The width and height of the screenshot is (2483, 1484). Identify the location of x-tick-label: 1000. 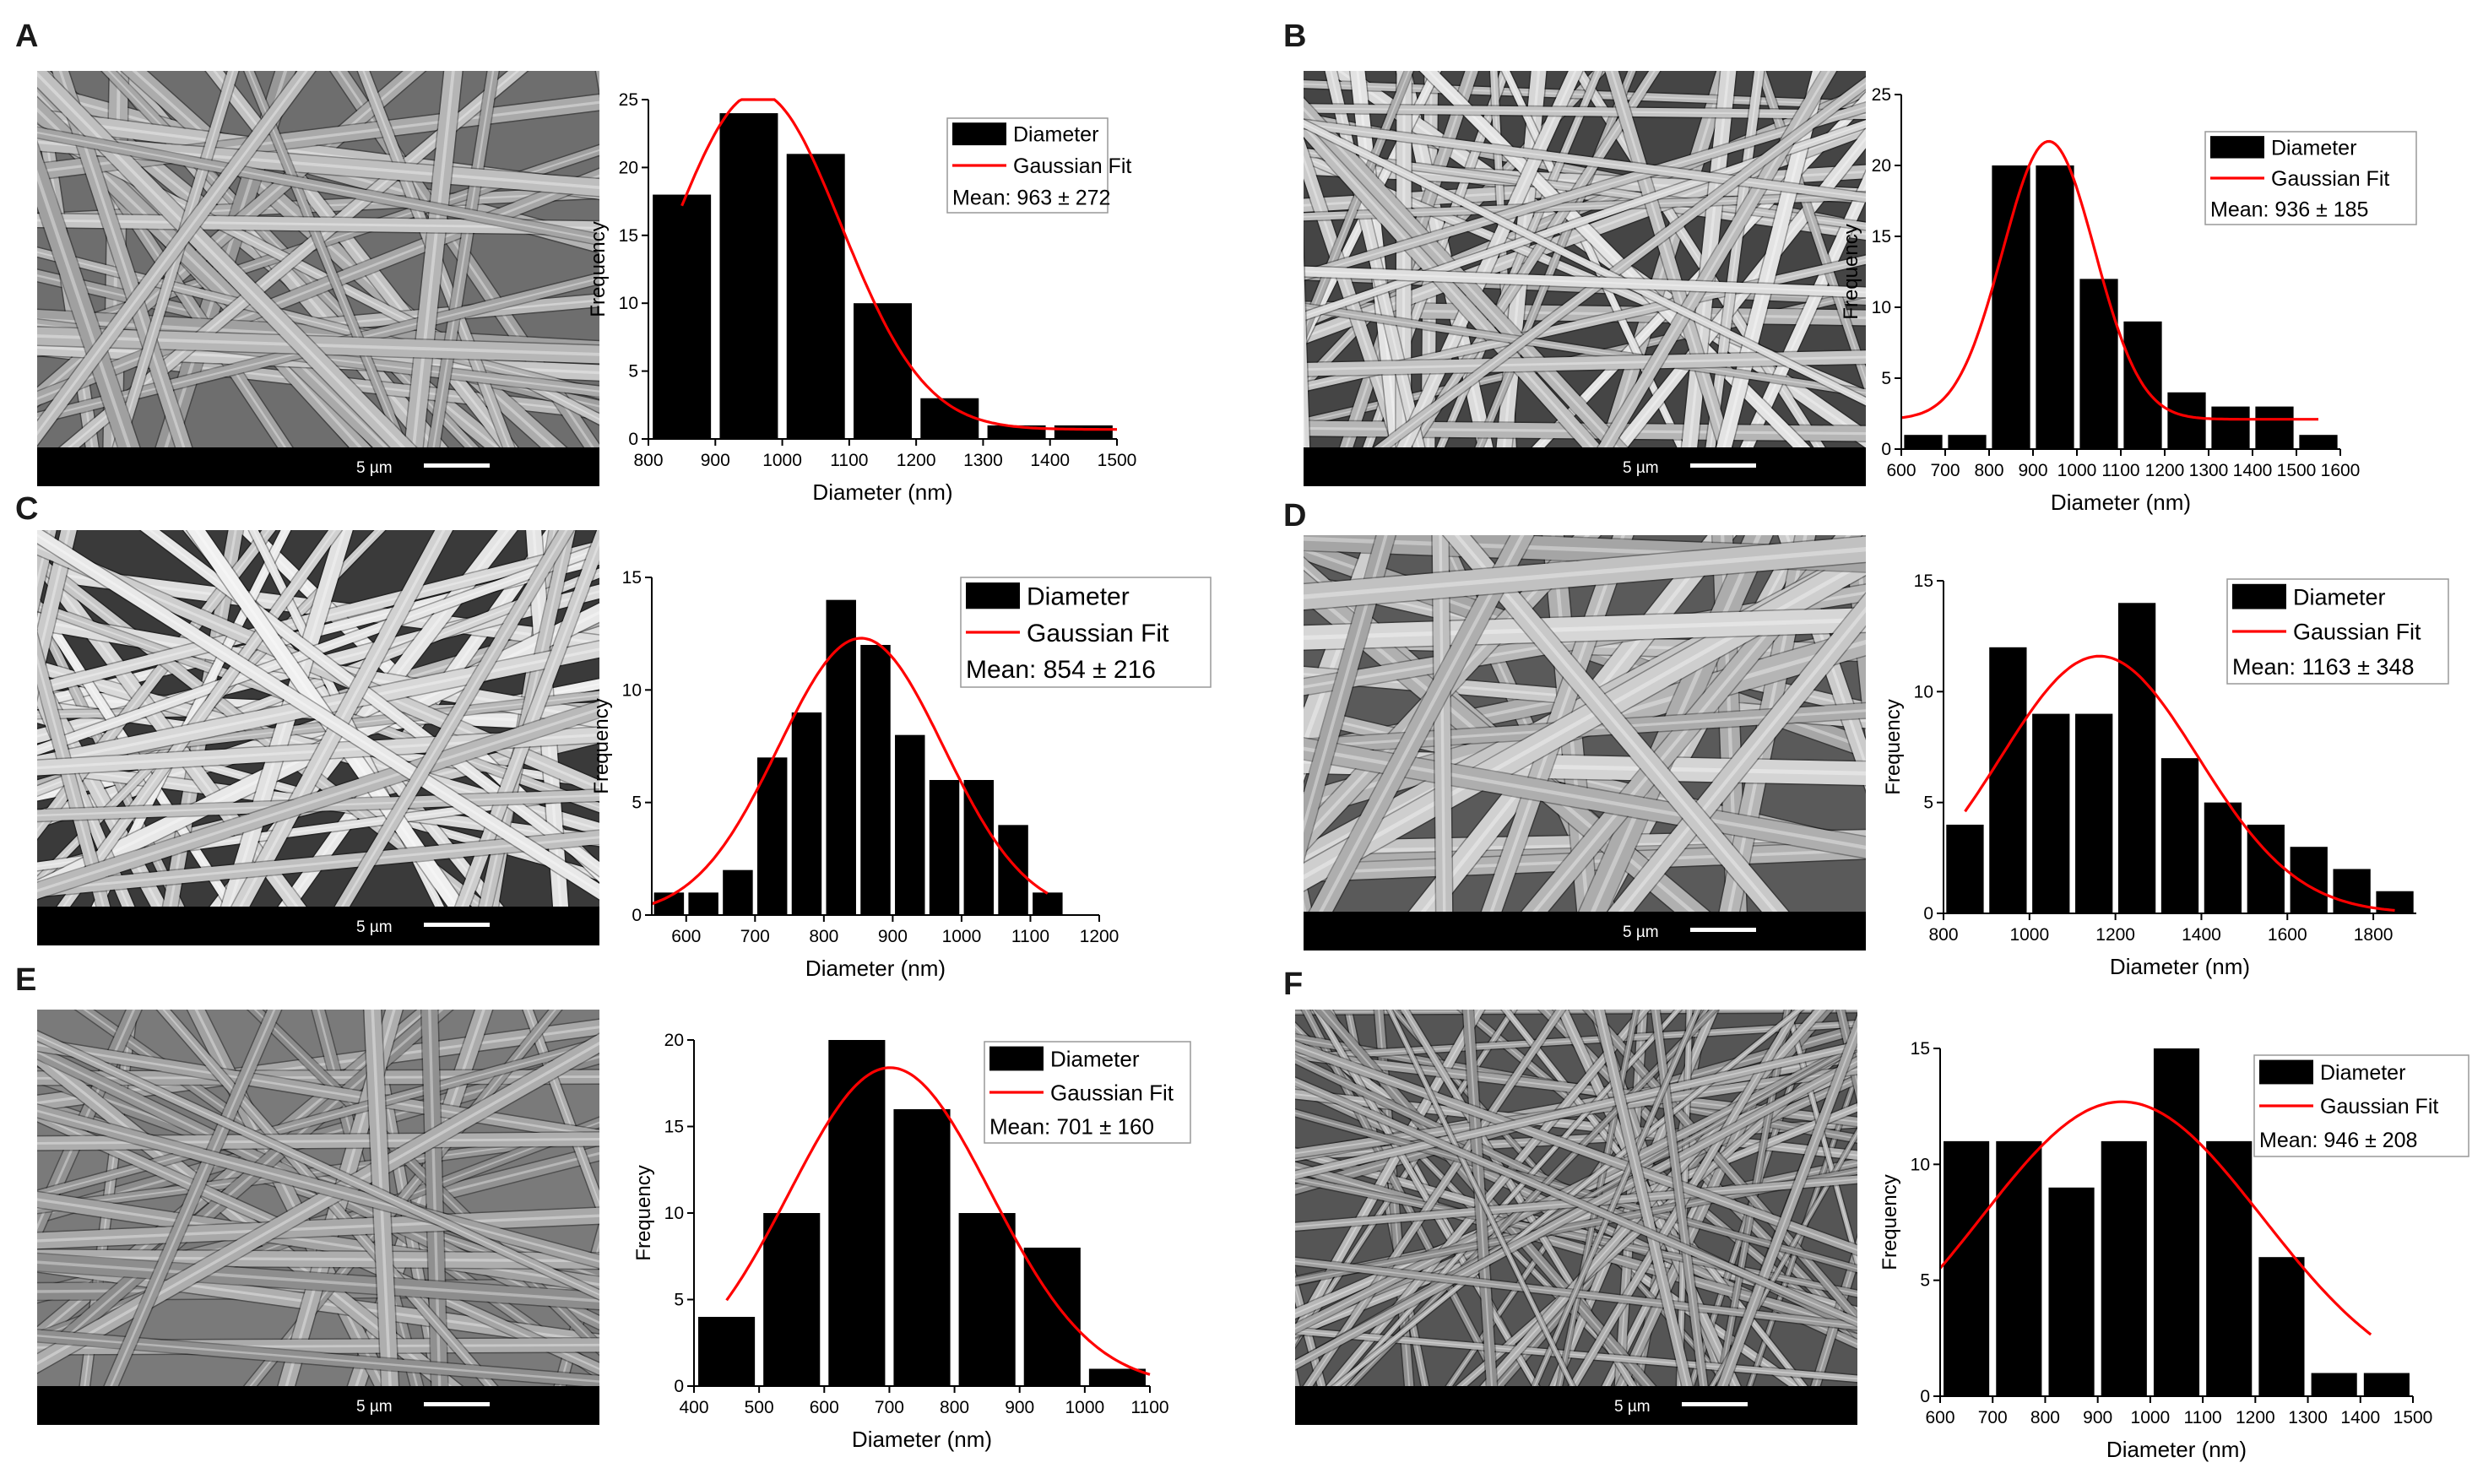
(962, 936).